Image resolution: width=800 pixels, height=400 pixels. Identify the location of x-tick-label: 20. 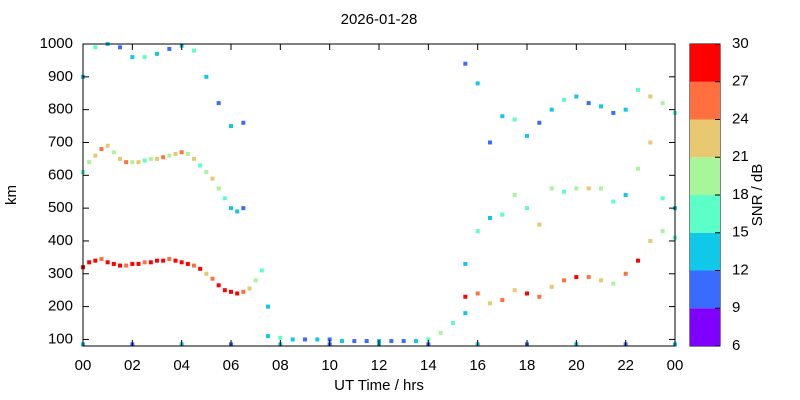
(576, 365).